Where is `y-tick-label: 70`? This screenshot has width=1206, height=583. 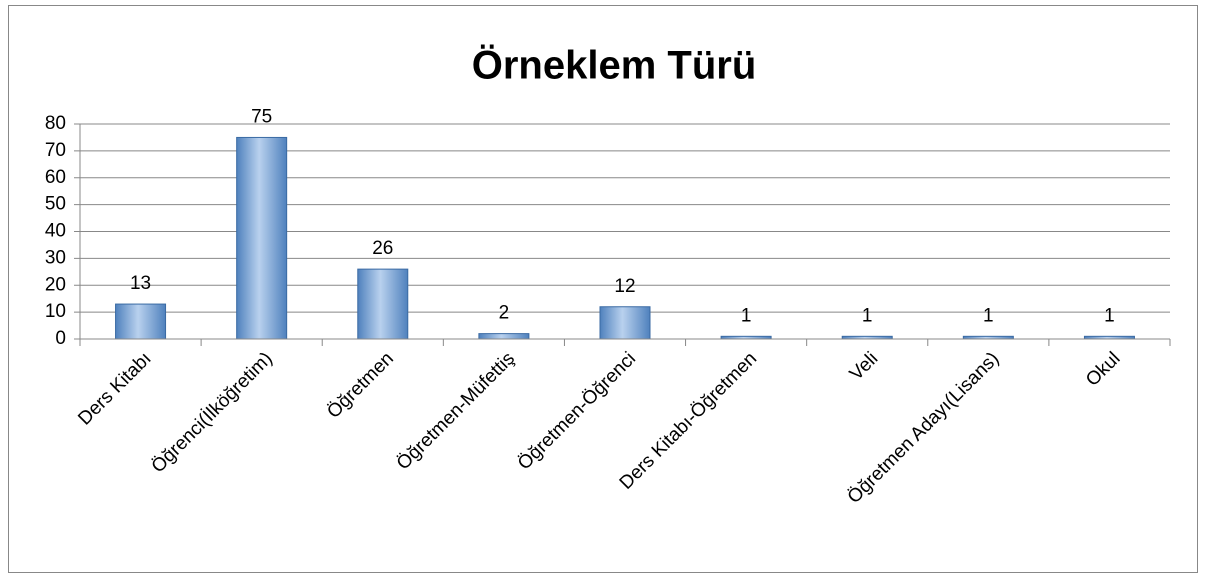
y-tick-label: 70 is located at coordinates (55, 150).